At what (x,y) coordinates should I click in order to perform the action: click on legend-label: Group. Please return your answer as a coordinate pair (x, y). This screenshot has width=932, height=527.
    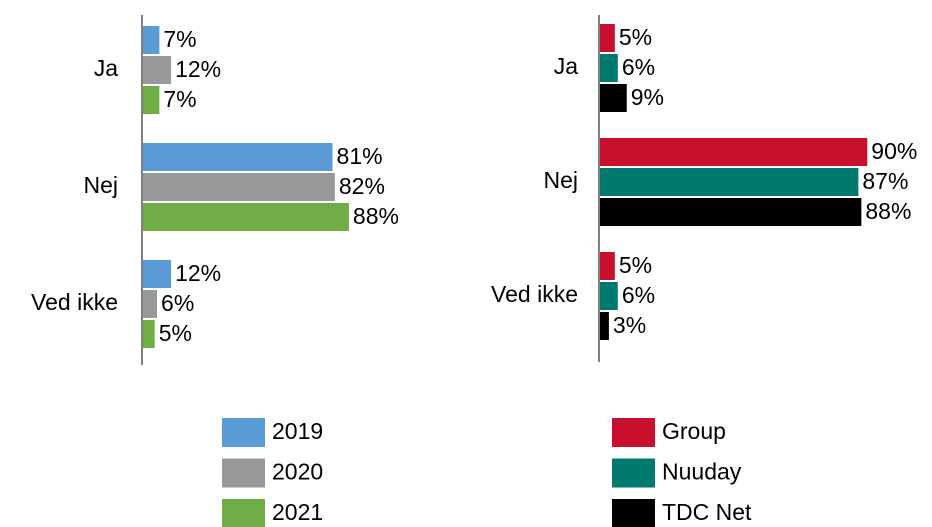
    Looking at the image, I should click on (694, 431).